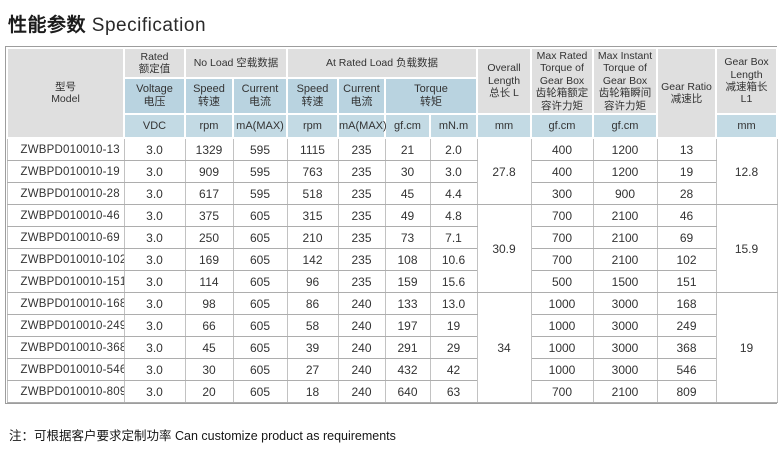 This screenshot has height=458, width=780. Describe the element at coordinates (154, 63) in the screenshot. I see `header-rated: Rated 额定值` at that location.